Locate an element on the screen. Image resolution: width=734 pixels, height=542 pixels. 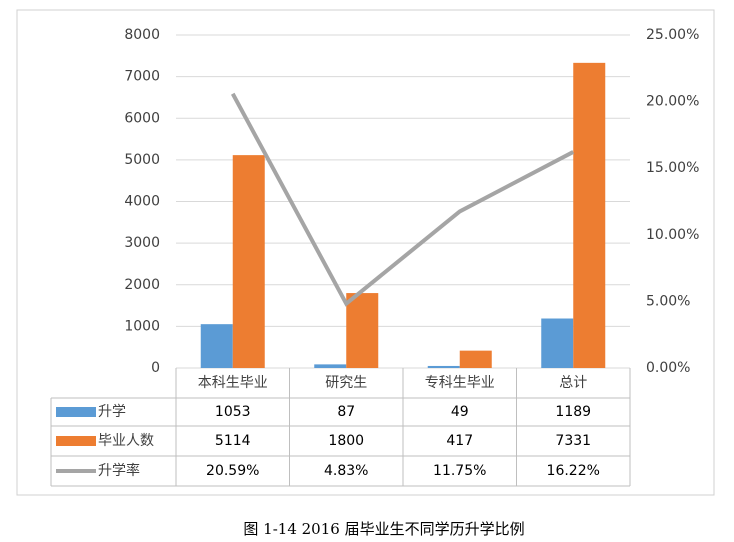
table-value: 20.59% is located at coordinates (232, 471).